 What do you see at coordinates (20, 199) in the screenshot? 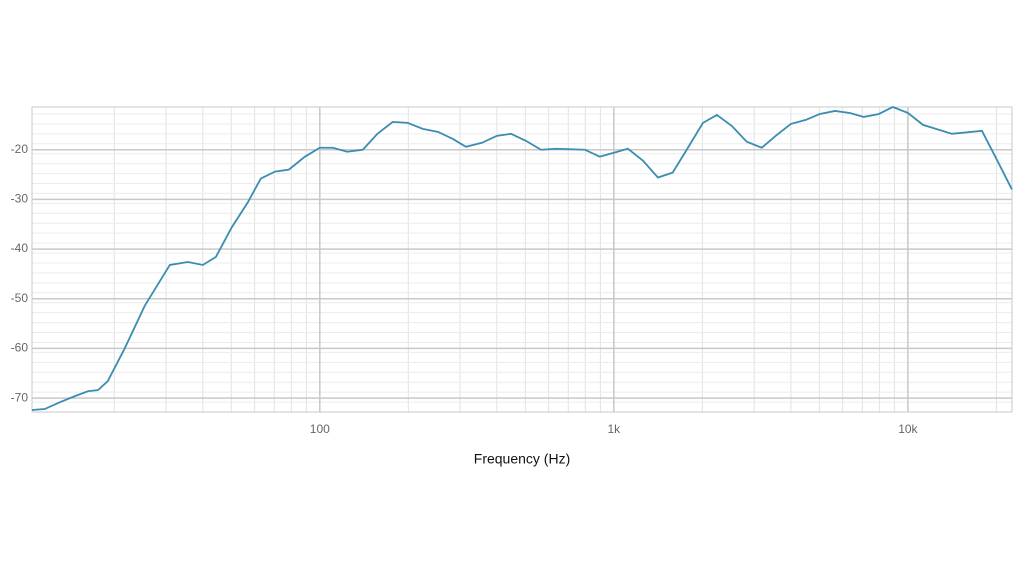
I see `y-tick-label: -30` at bounding box center [20, 199].